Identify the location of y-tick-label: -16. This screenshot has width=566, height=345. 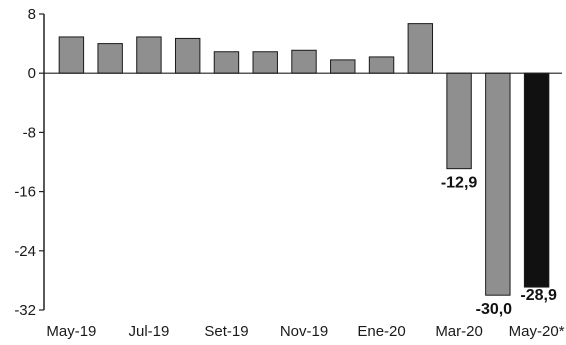
(25, 192).